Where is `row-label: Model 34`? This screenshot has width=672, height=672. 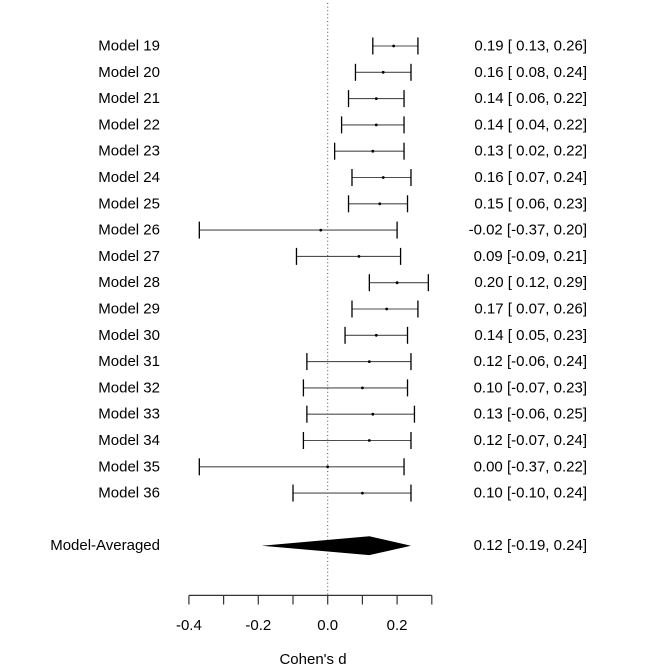
row-label: Model 34 is located at coordinates (129, 440).